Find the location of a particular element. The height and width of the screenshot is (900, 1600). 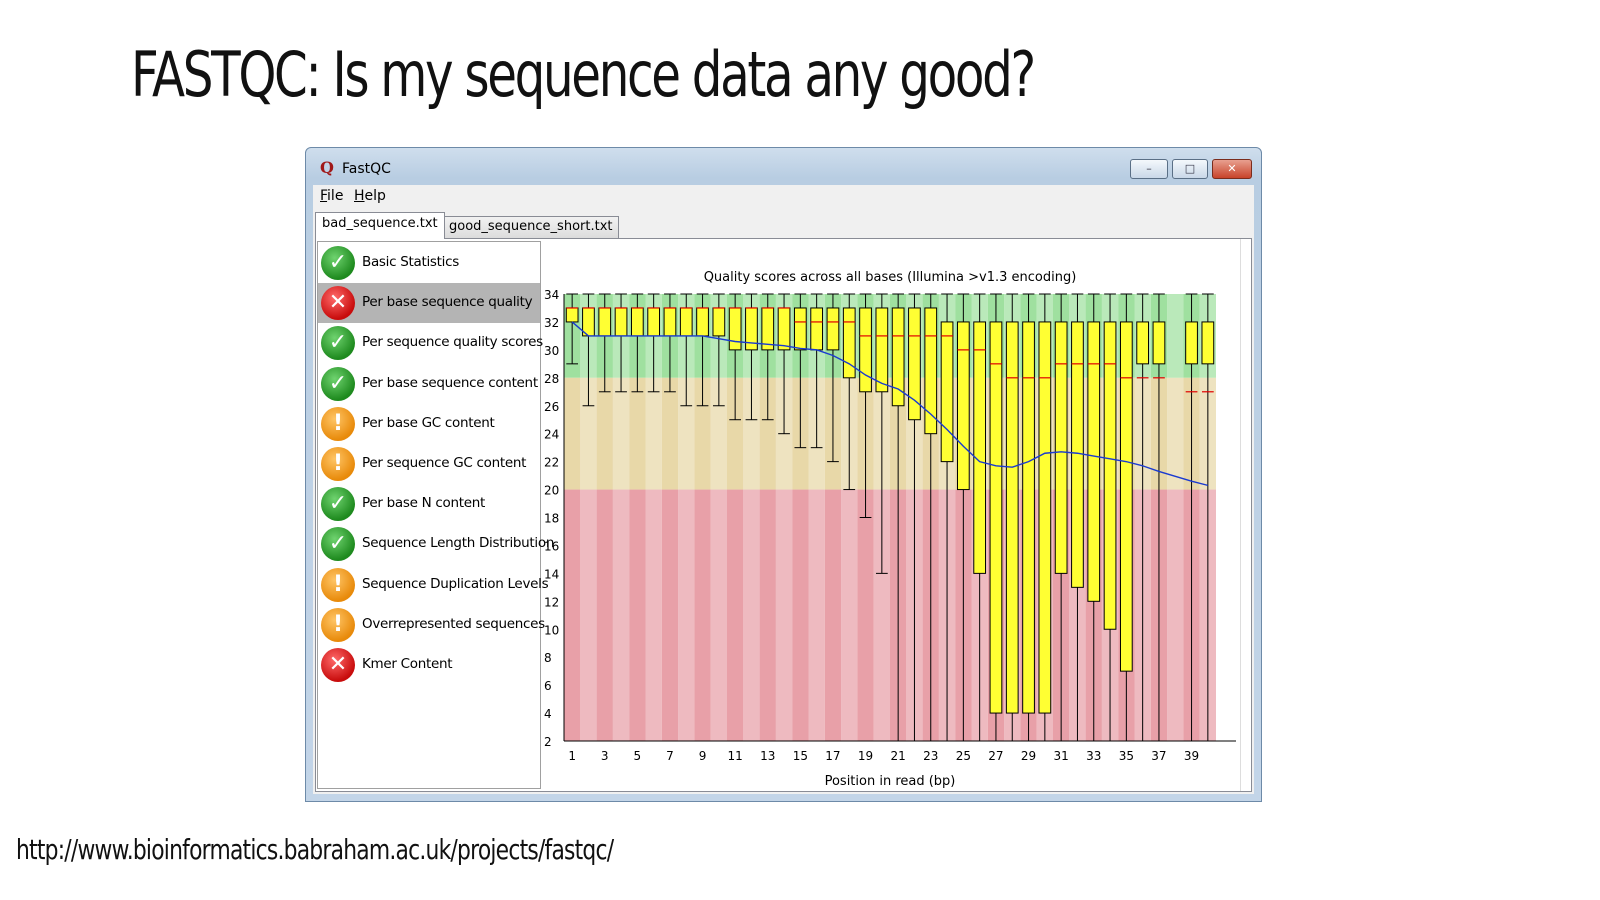

module-item: ✓ Basic Statistics is located at coordinates (429, 263).